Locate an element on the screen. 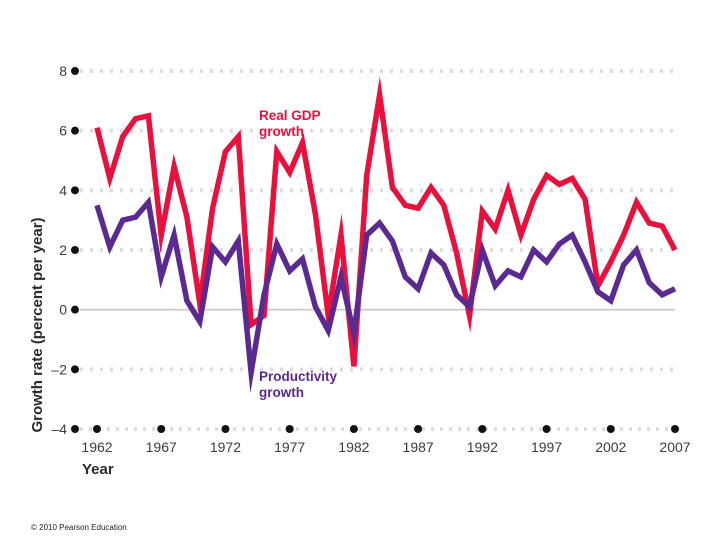 This screenshot has height=540, width=720. x-tick-label: 1962 is located at coordinates (96, 447).